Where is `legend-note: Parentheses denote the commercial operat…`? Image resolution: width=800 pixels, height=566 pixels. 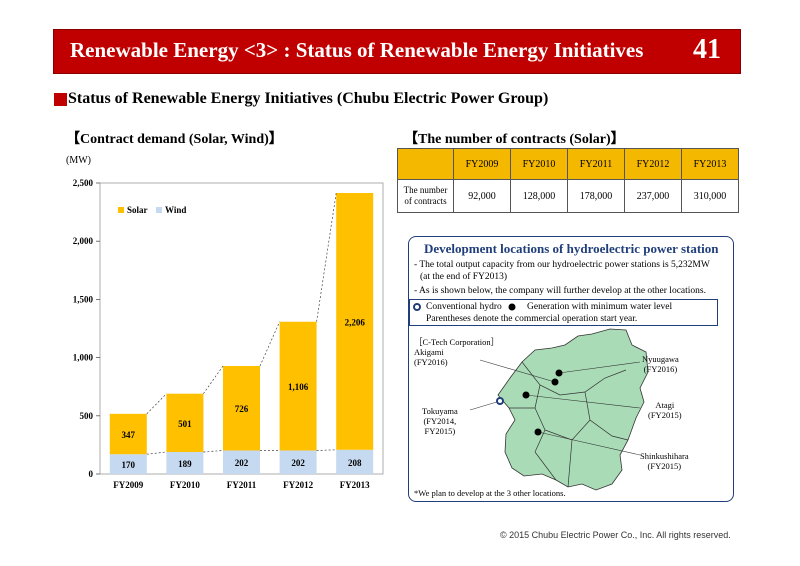 legend-note: Parentheses denote the commercial operat… is located at coordinates (532, 319).